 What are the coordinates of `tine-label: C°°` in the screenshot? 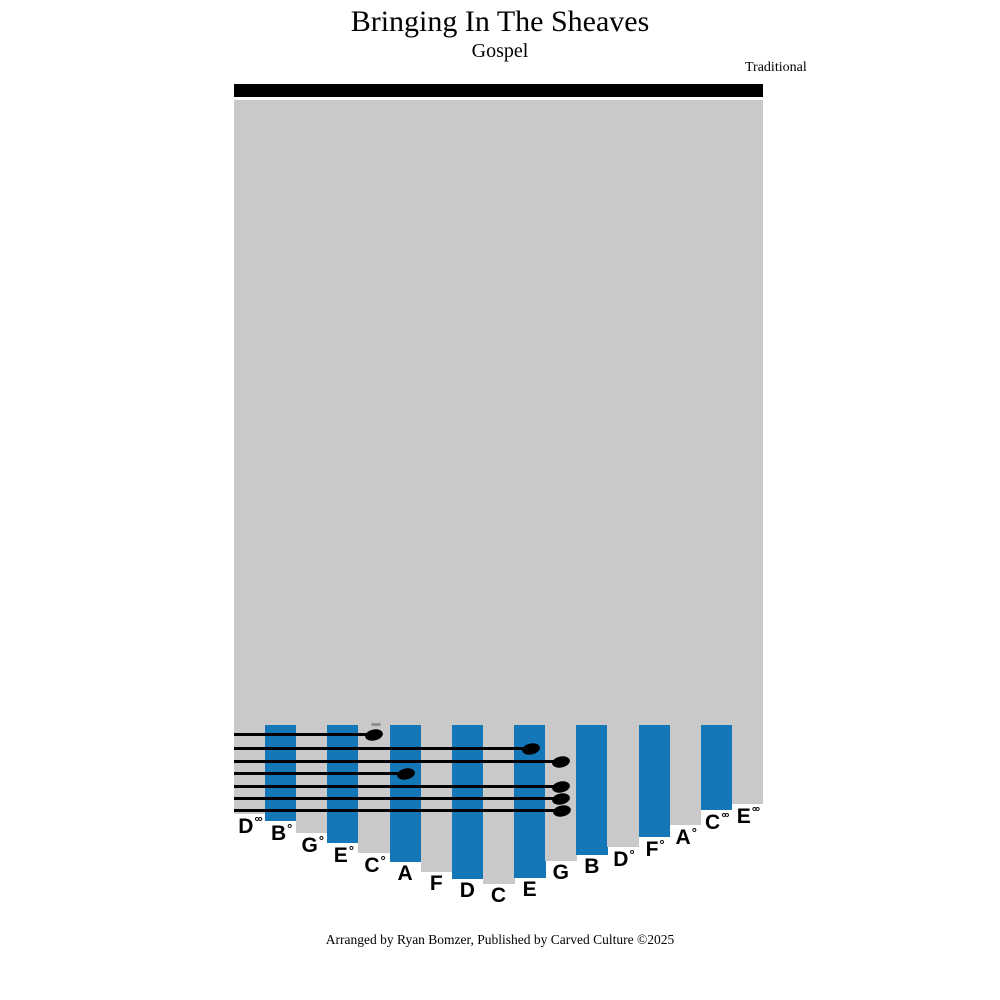 It's located at (717, 822).